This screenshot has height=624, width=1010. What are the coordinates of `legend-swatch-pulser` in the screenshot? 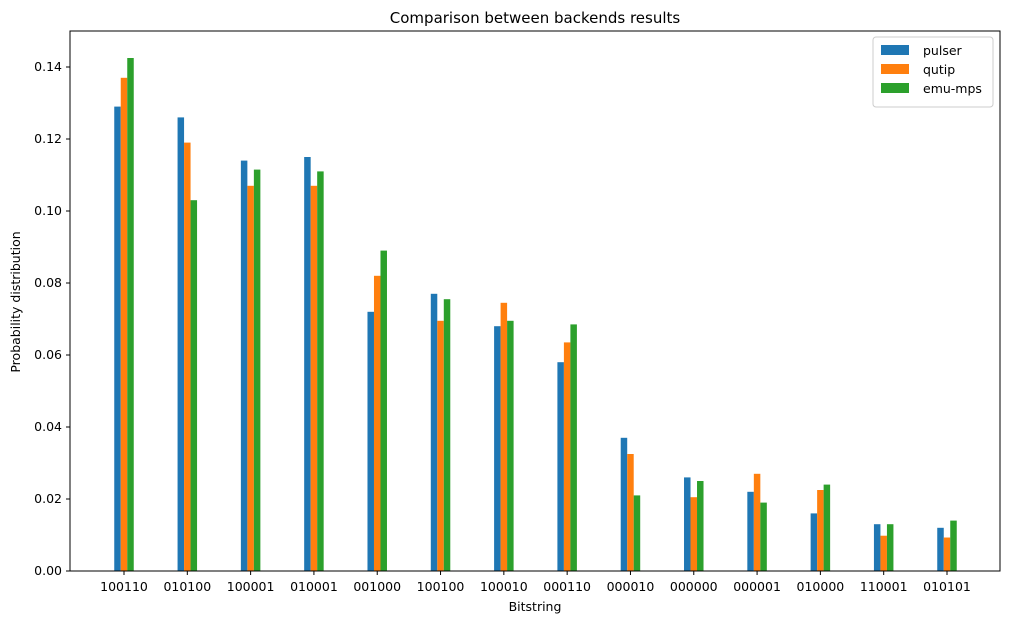 It's located at (895, 50).